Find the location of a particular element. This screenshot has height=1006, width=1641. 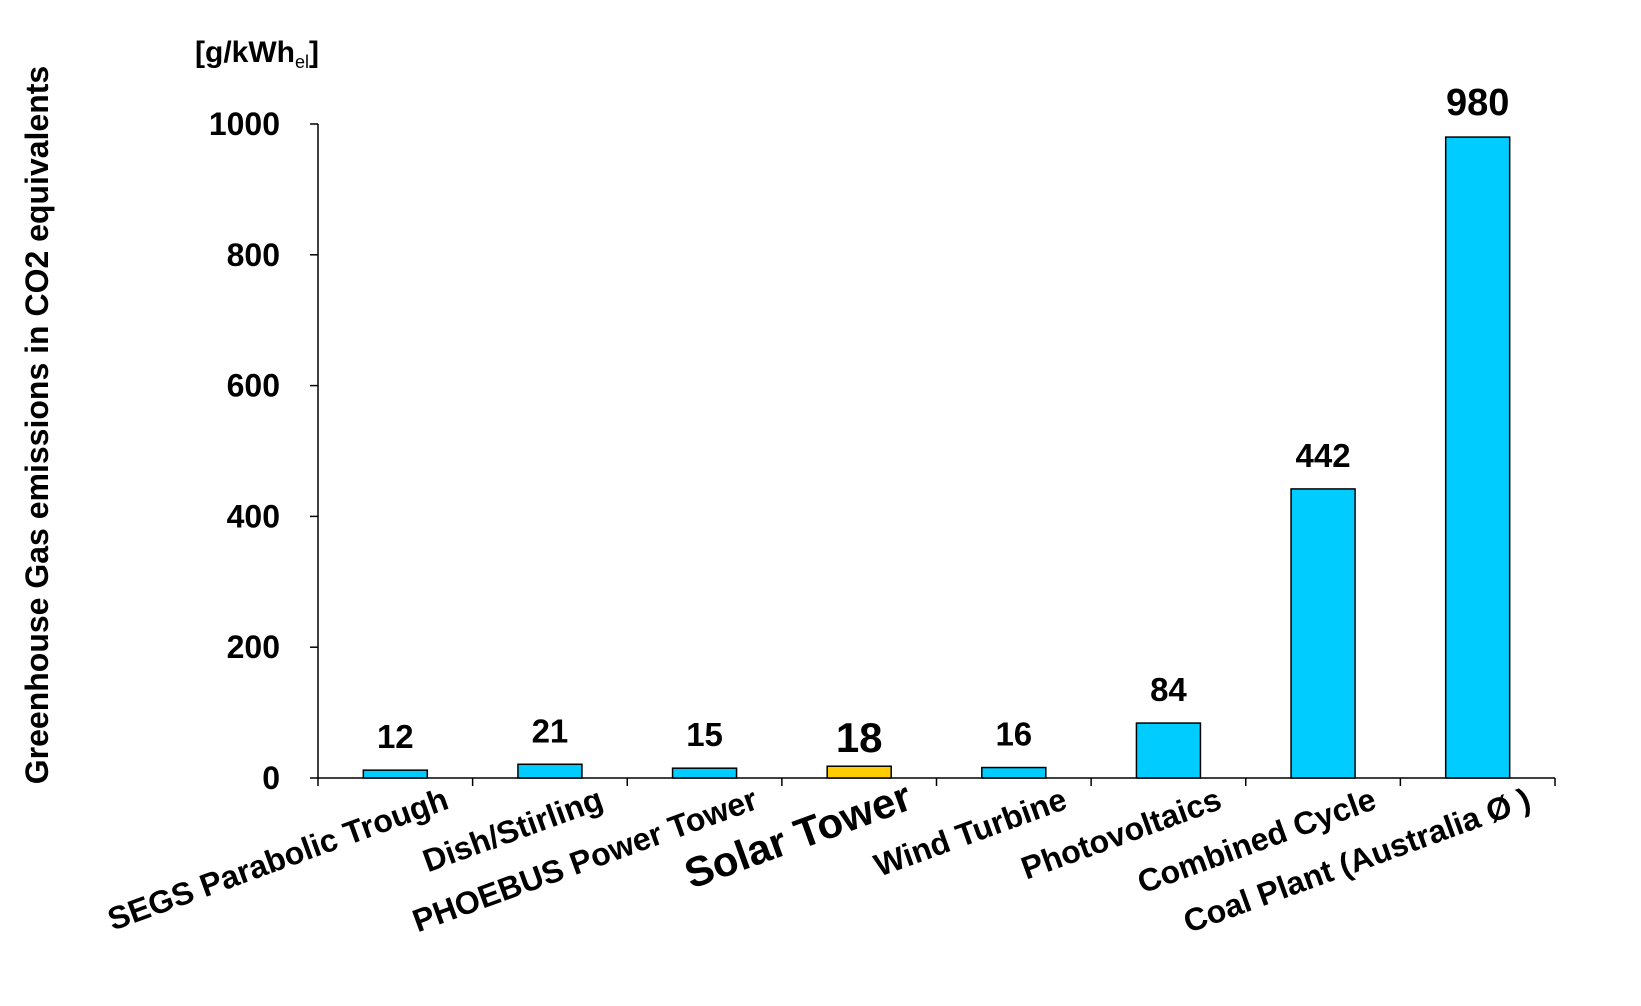

value-label: 12 is located at coordinates (395, 736).